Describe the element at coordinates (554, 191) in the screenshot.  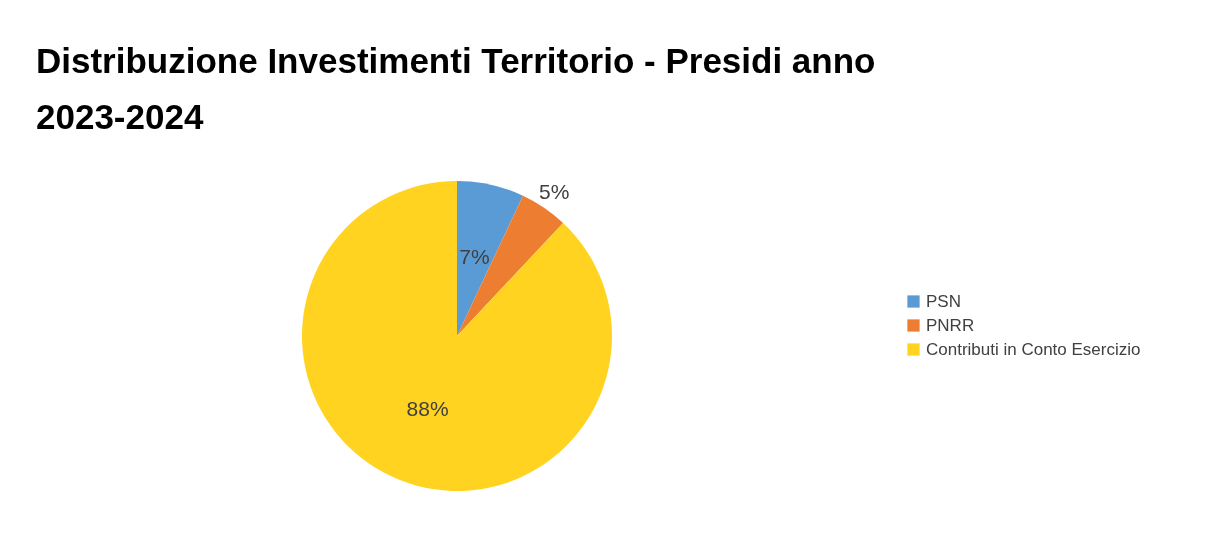
I see `data-label: 5%` at that location.